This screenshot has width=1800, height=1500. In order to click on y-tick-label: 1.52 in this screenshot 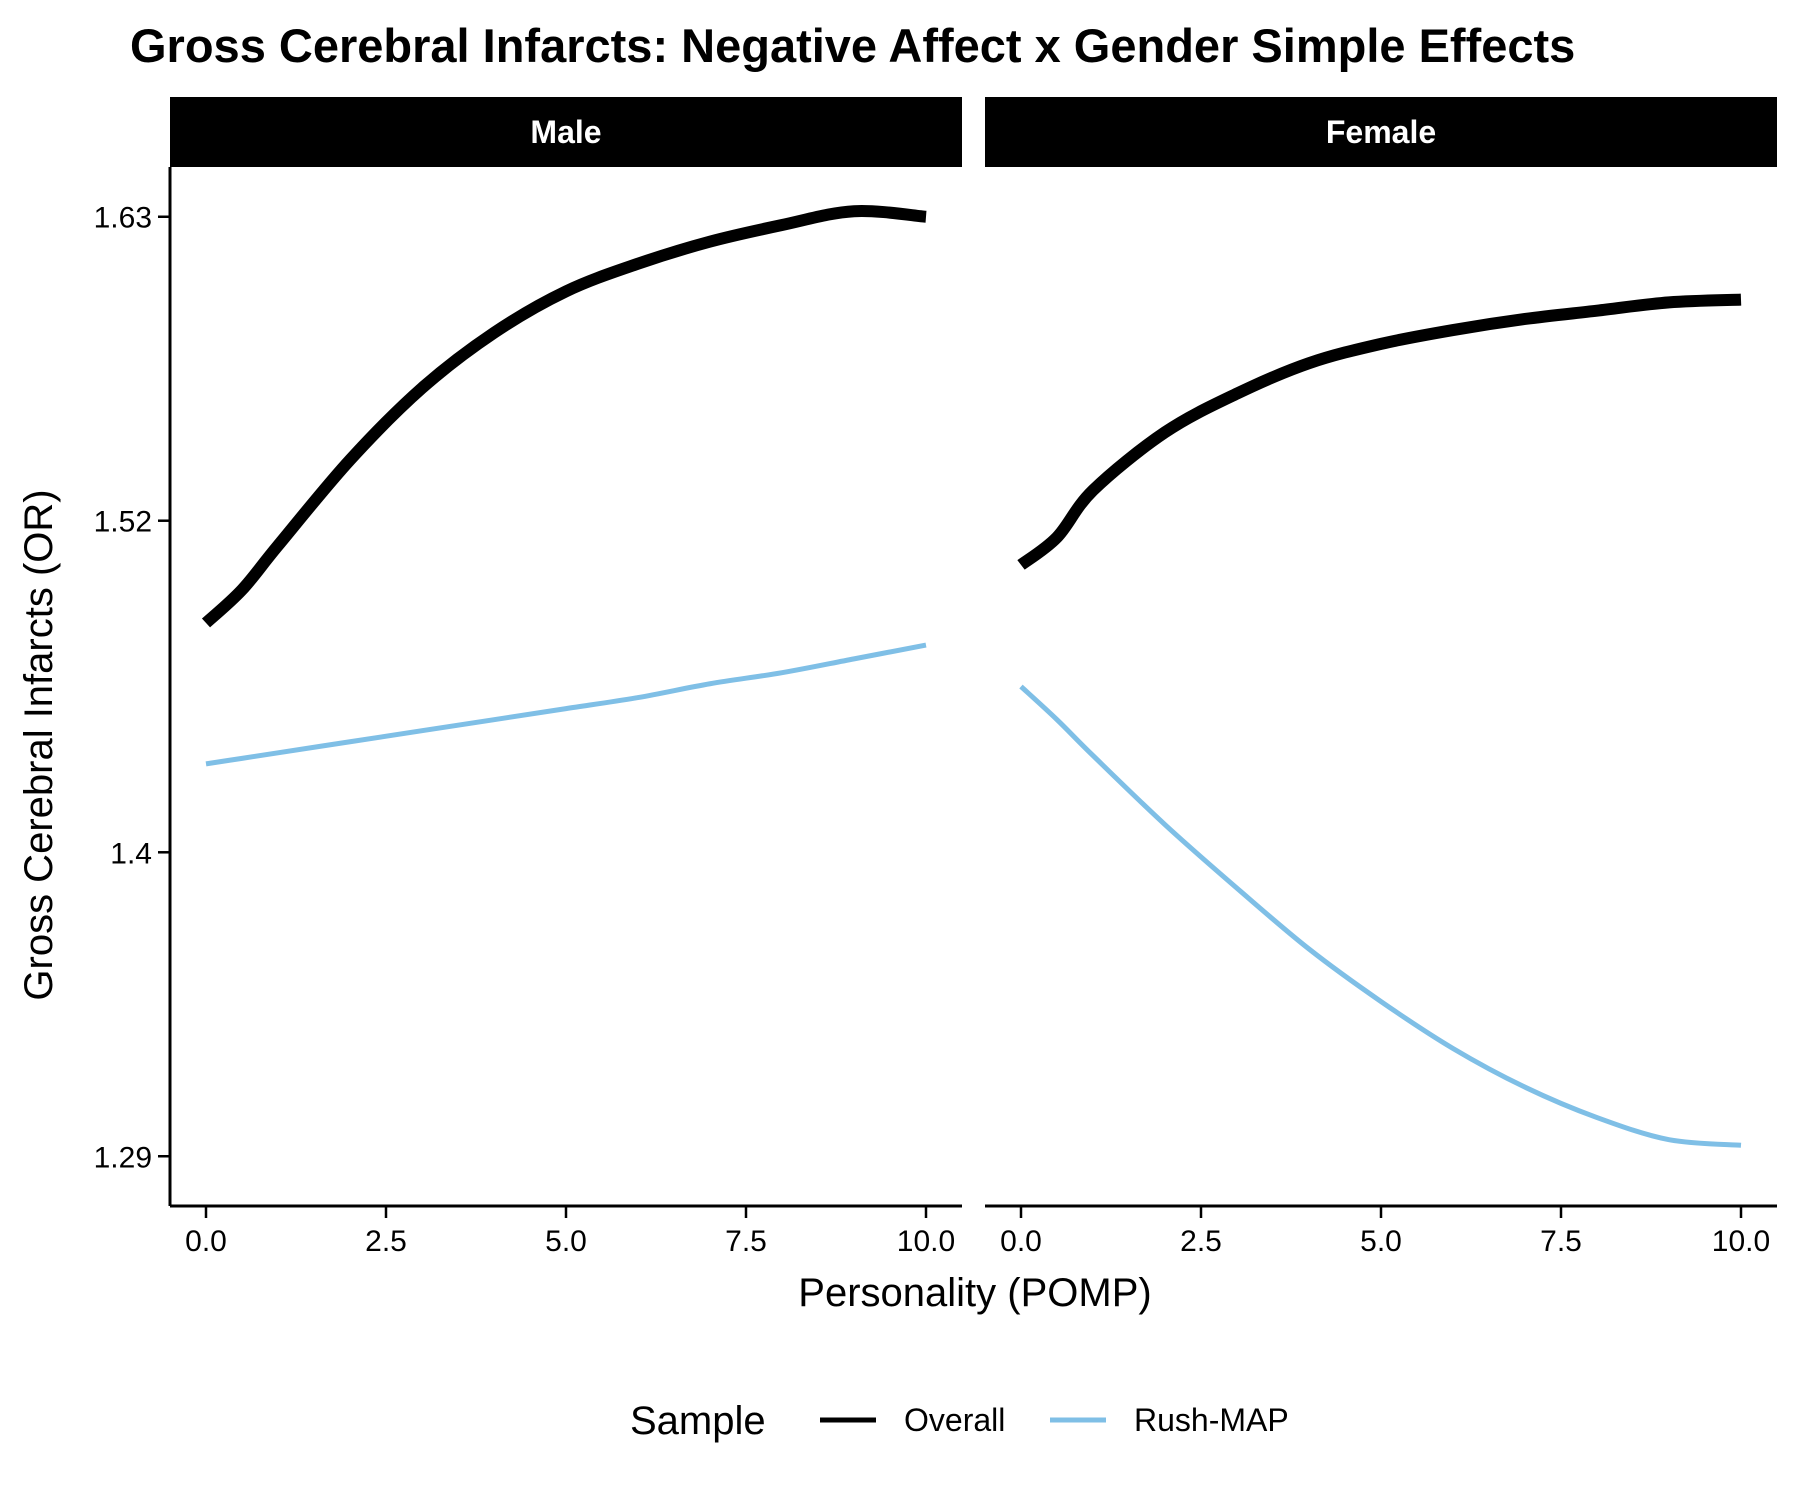, I will do `click(123, 522)`.